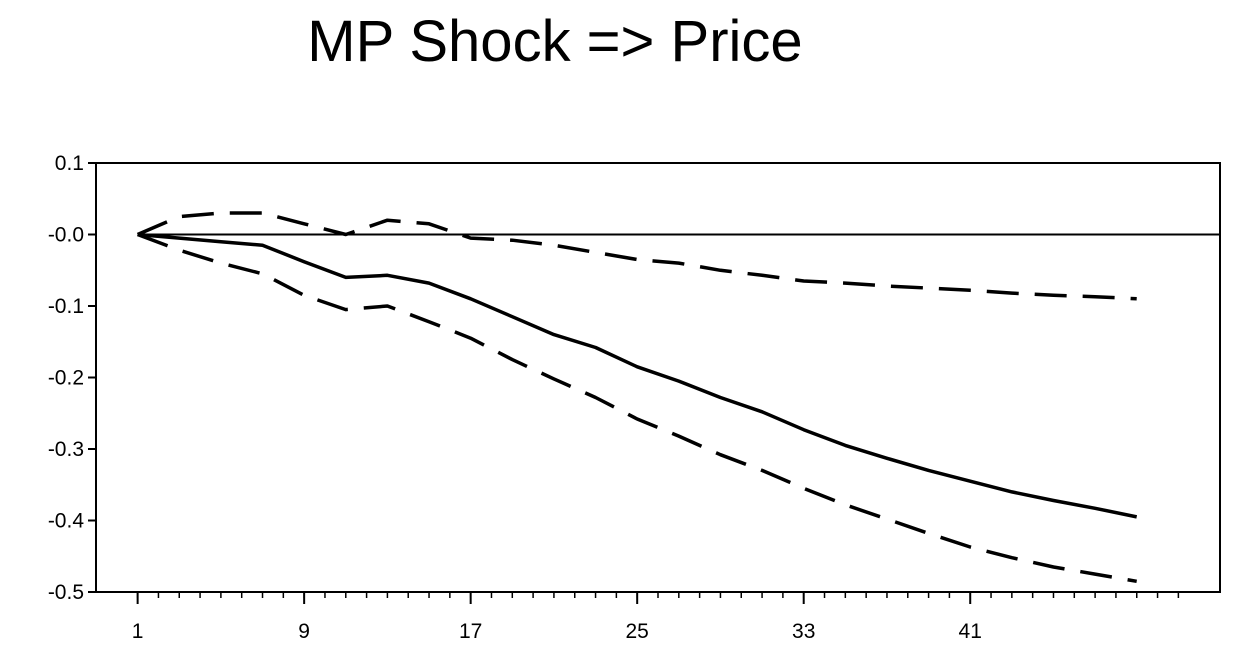 This screenshot has width=1239, height=650. I want to click on x-tick-label: 1, so click(138, 631).